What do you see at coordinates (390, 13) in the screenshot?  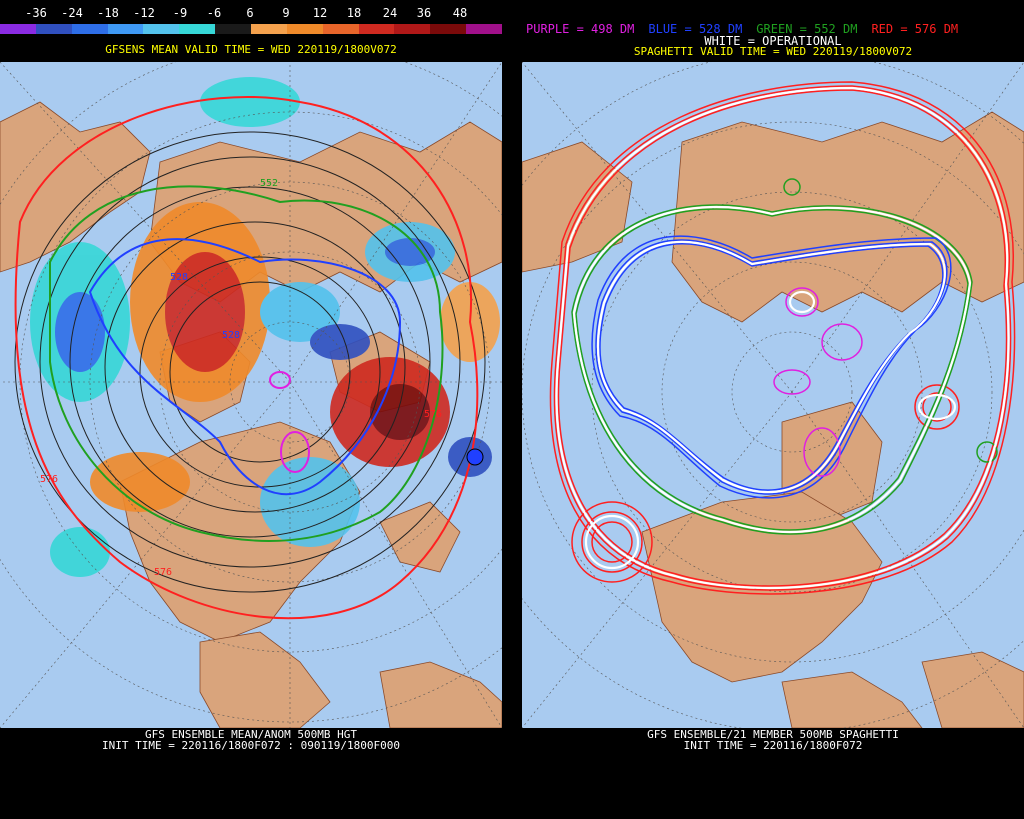 I see `scale-tick-label: 24` at bounding box center [390, 13].